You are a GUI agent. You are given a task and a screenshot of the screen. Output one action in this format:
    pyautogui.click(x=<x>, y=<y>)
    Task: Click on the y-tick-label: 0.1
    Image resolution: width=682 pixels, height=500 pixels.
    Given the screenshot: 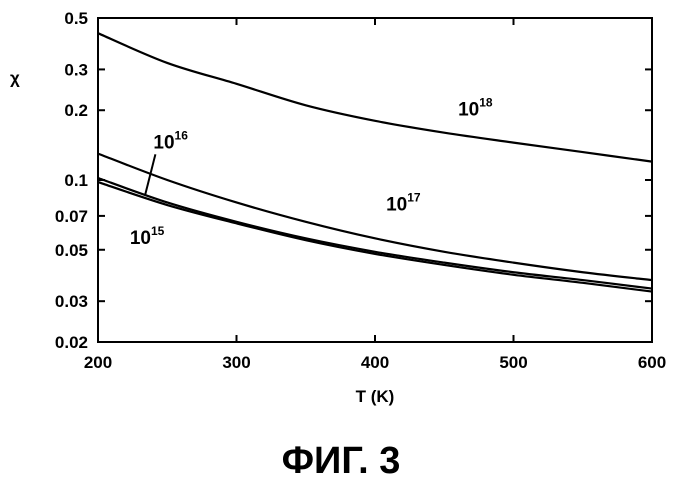 What is the action you would take?
    pyautogui.click(x=76, y=180)
    